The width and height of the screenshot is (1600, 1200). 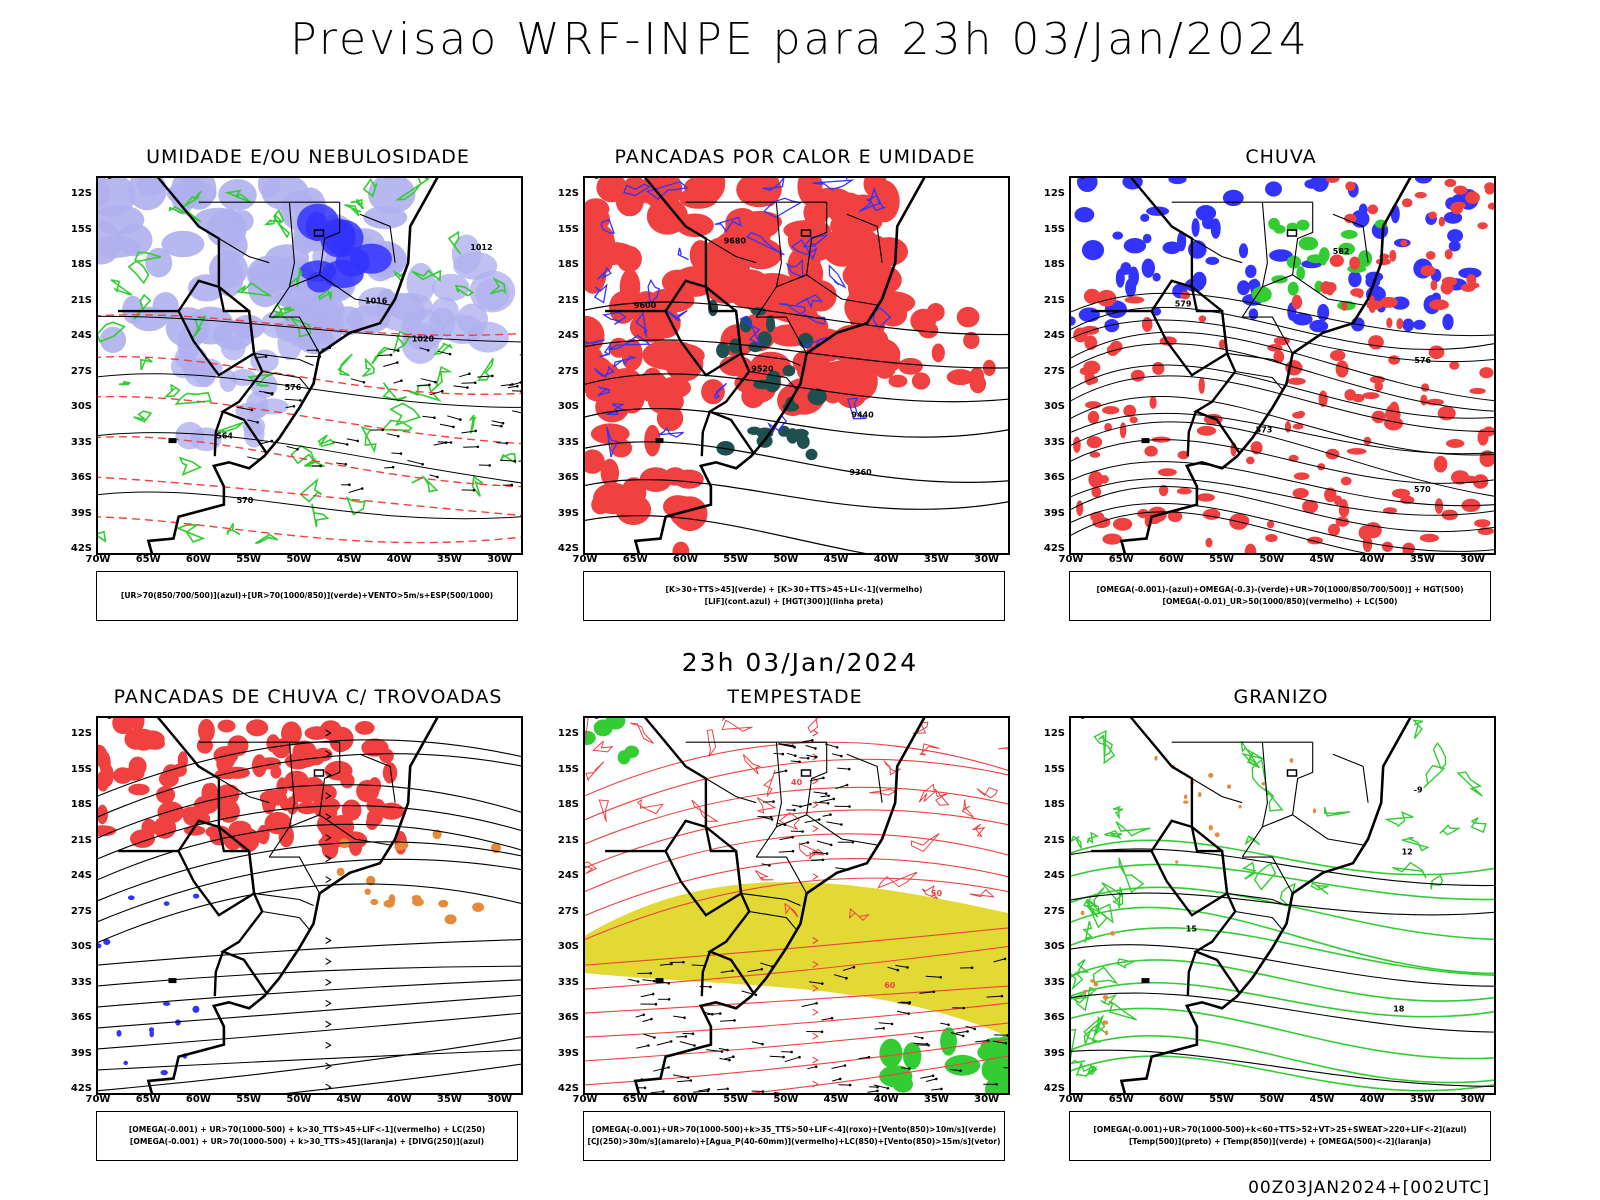 I want to click on map-canvas: 1012 1016 1020 576 564 570, so click(x=309, y=365).